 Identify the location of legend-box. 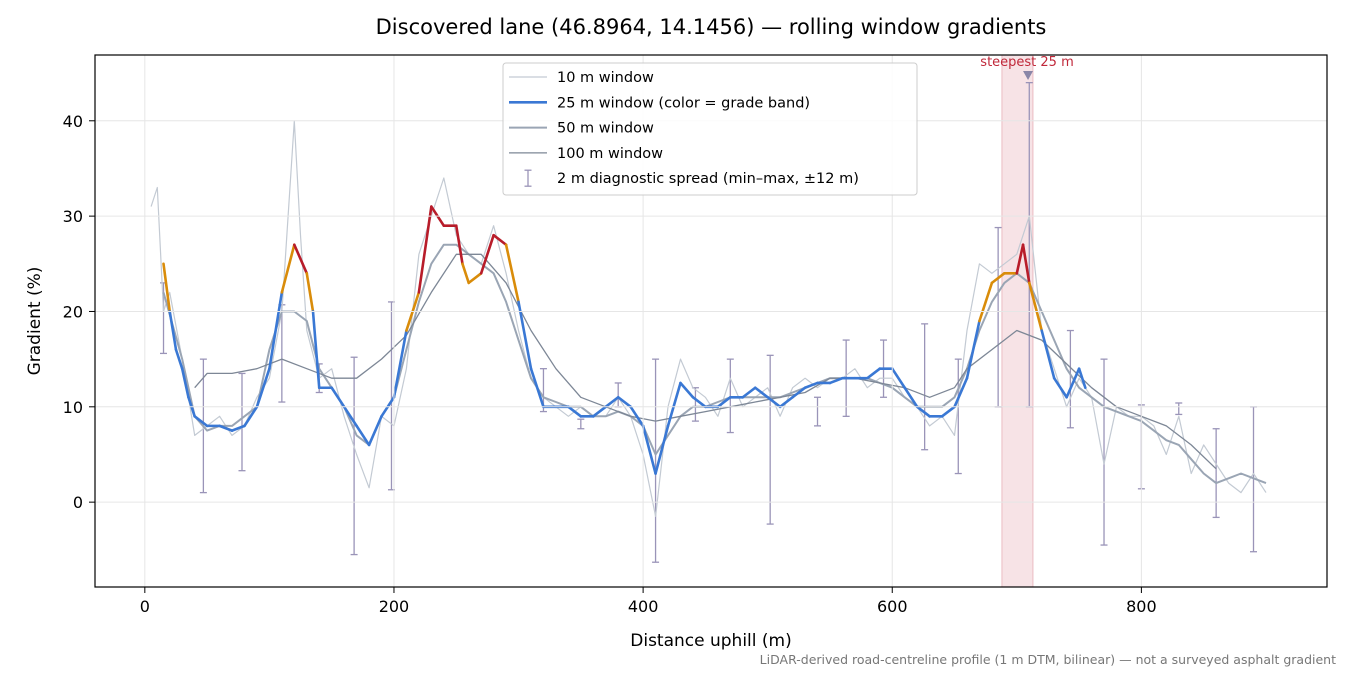
(710, 129).